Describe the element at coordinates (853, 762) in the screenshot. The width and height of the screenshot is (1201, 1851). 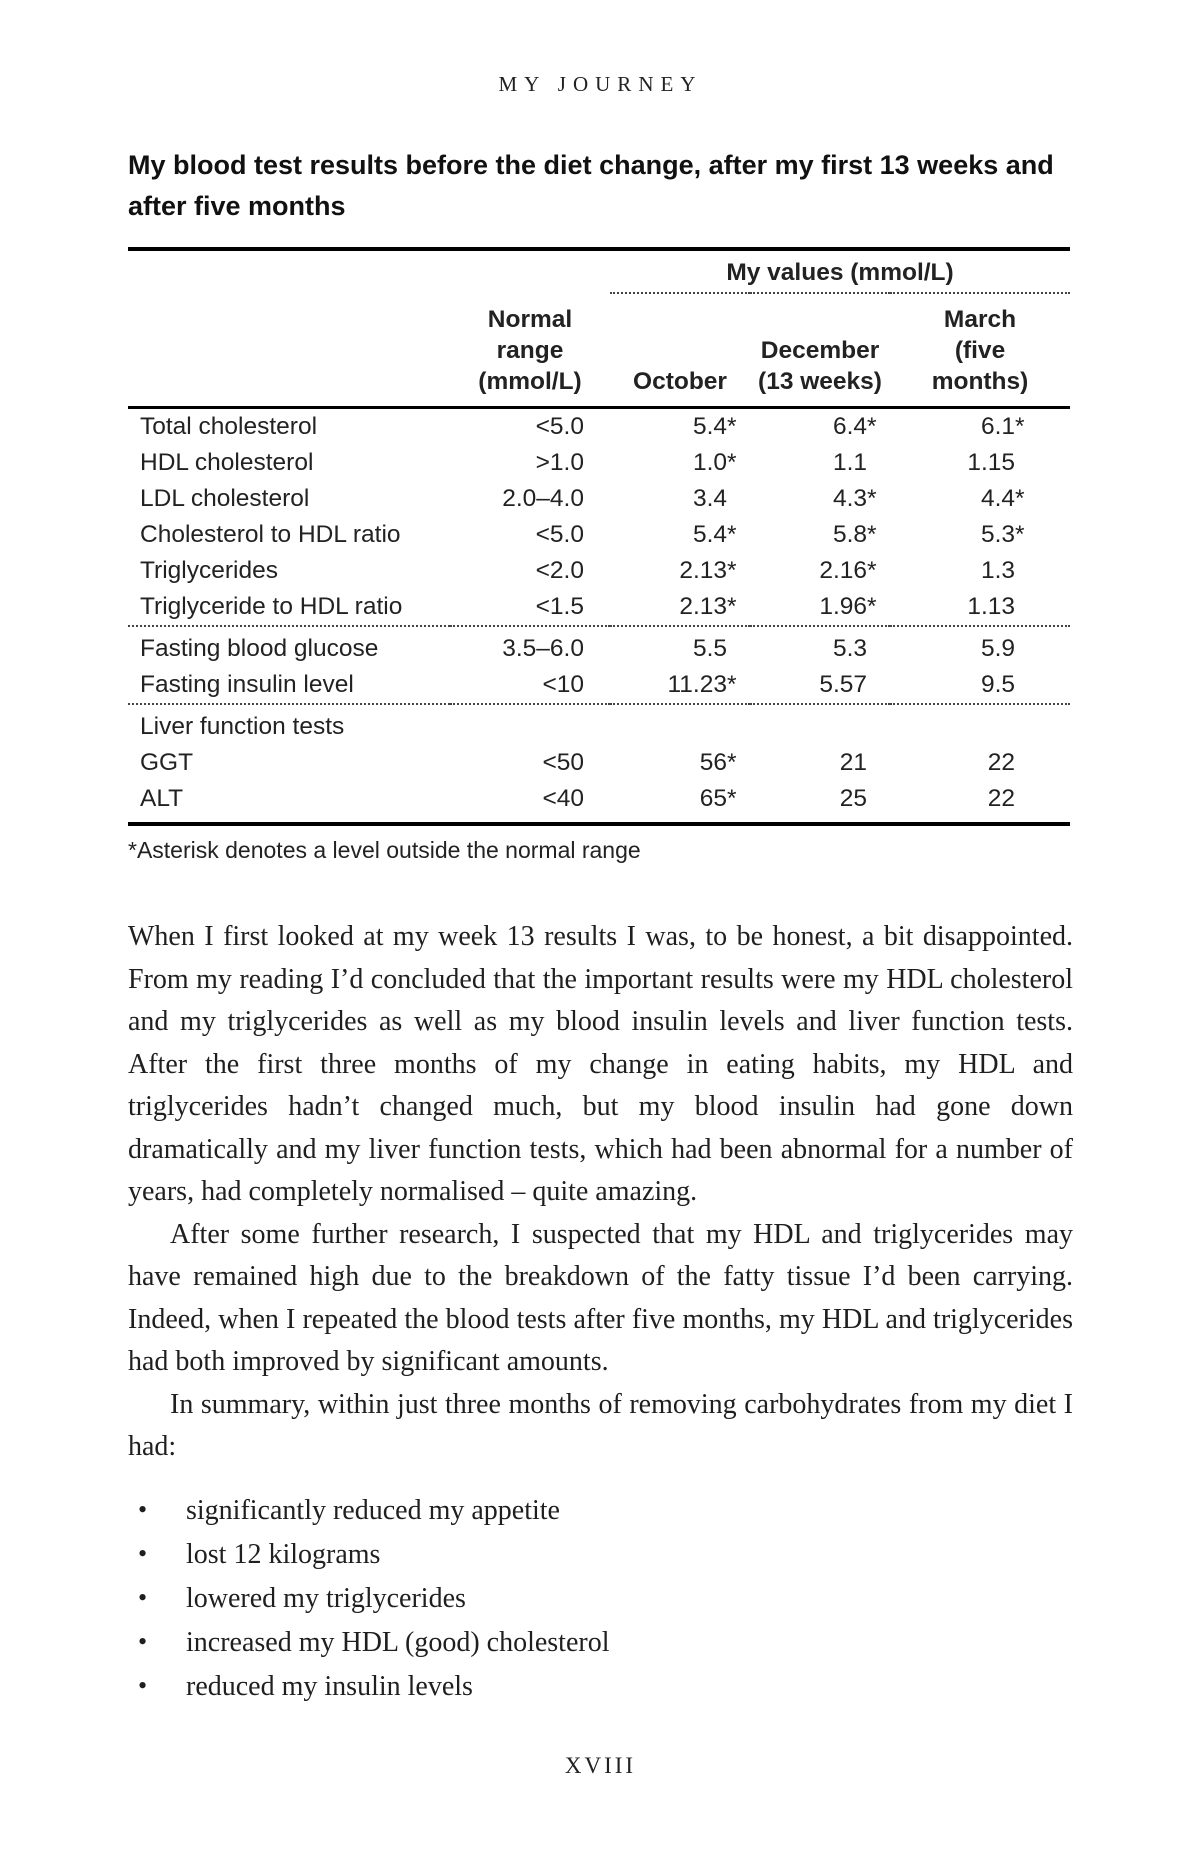
I see `value-number: 21` at that location.